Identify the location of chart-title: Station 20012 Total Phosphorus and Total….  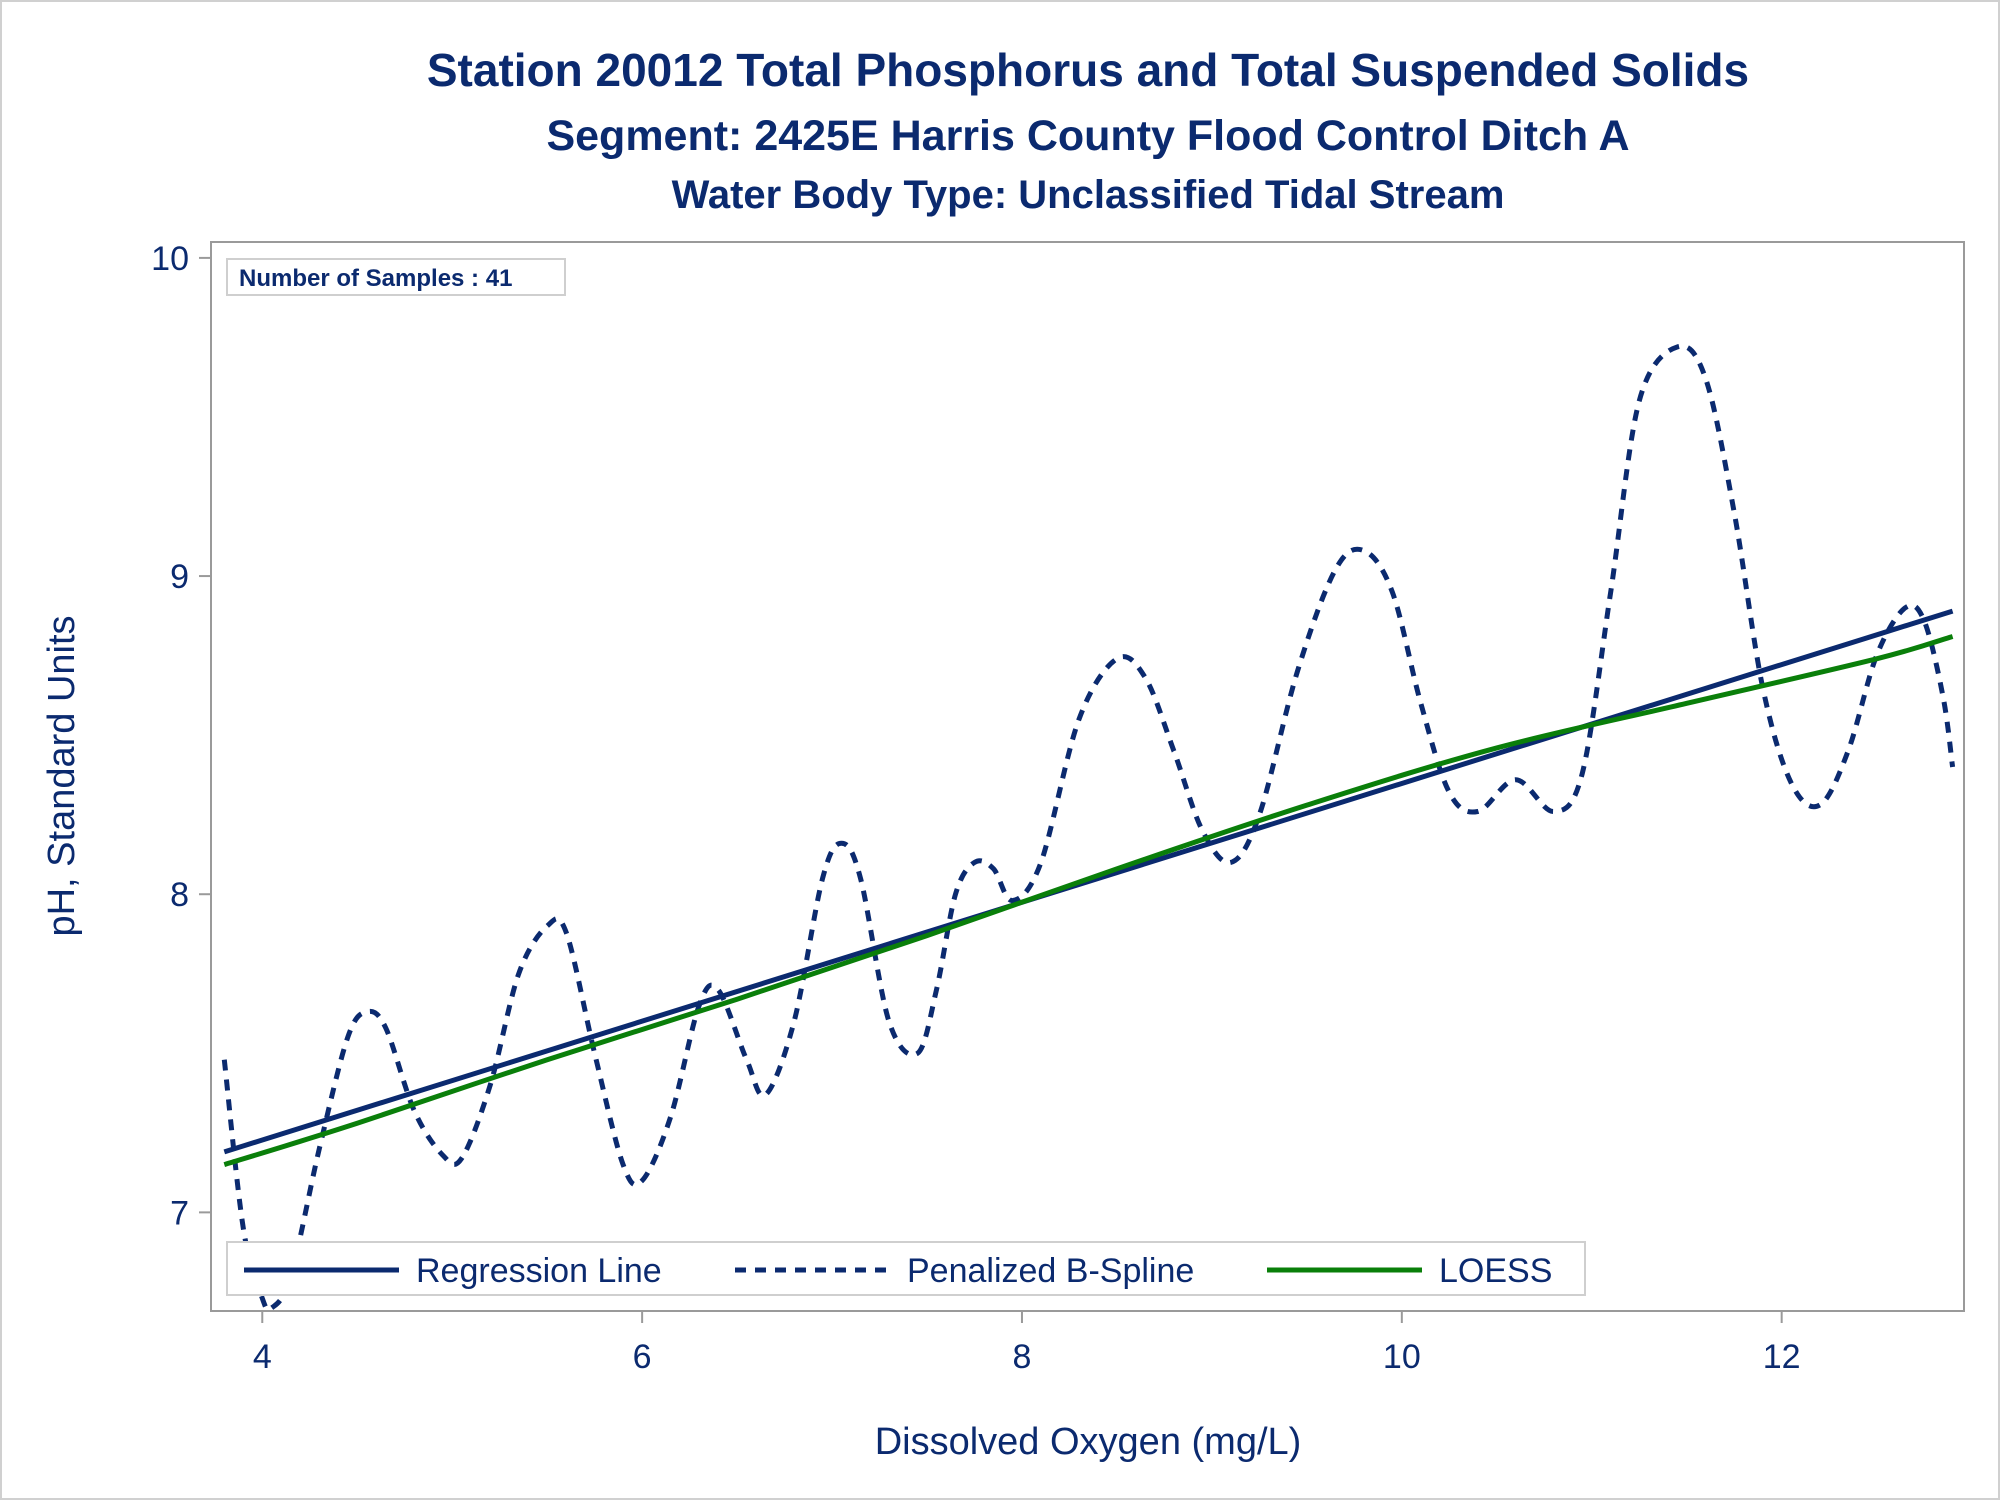
(1088, 70).